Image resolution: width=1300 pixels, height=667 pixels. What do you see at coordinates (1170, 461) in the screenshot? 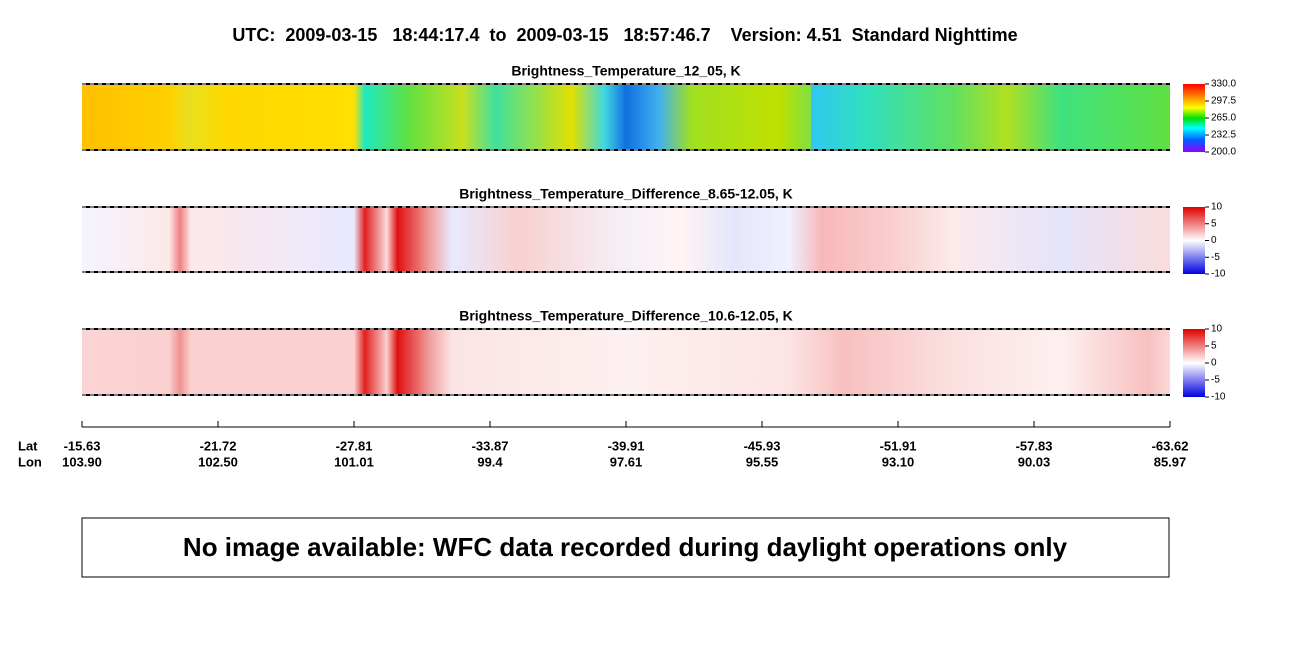
I see `lon-label: 85.97` at bounding box center [1170, 461].